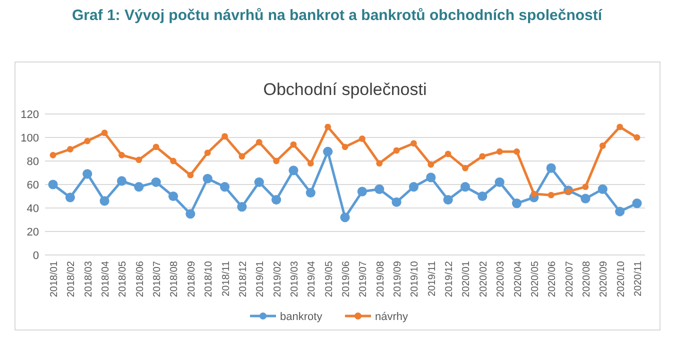 The width and height of the screenshot is (674, 349). I want to click on x-tick-label: 2019/07, so click(364, 279).